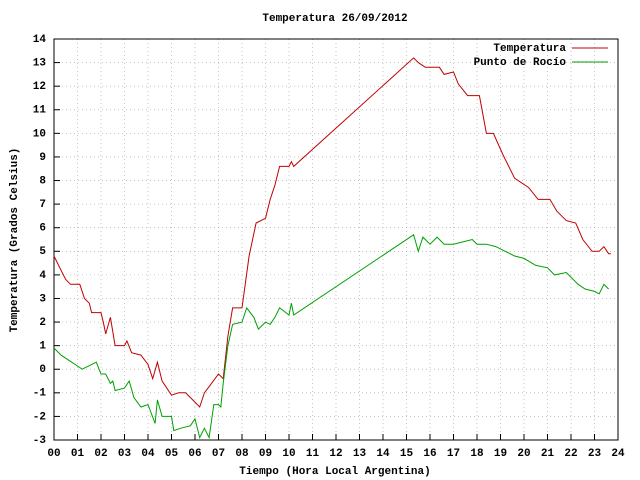 The image size is (640, 480). I want to click on x-tick-label: 06, so click(194, 454).